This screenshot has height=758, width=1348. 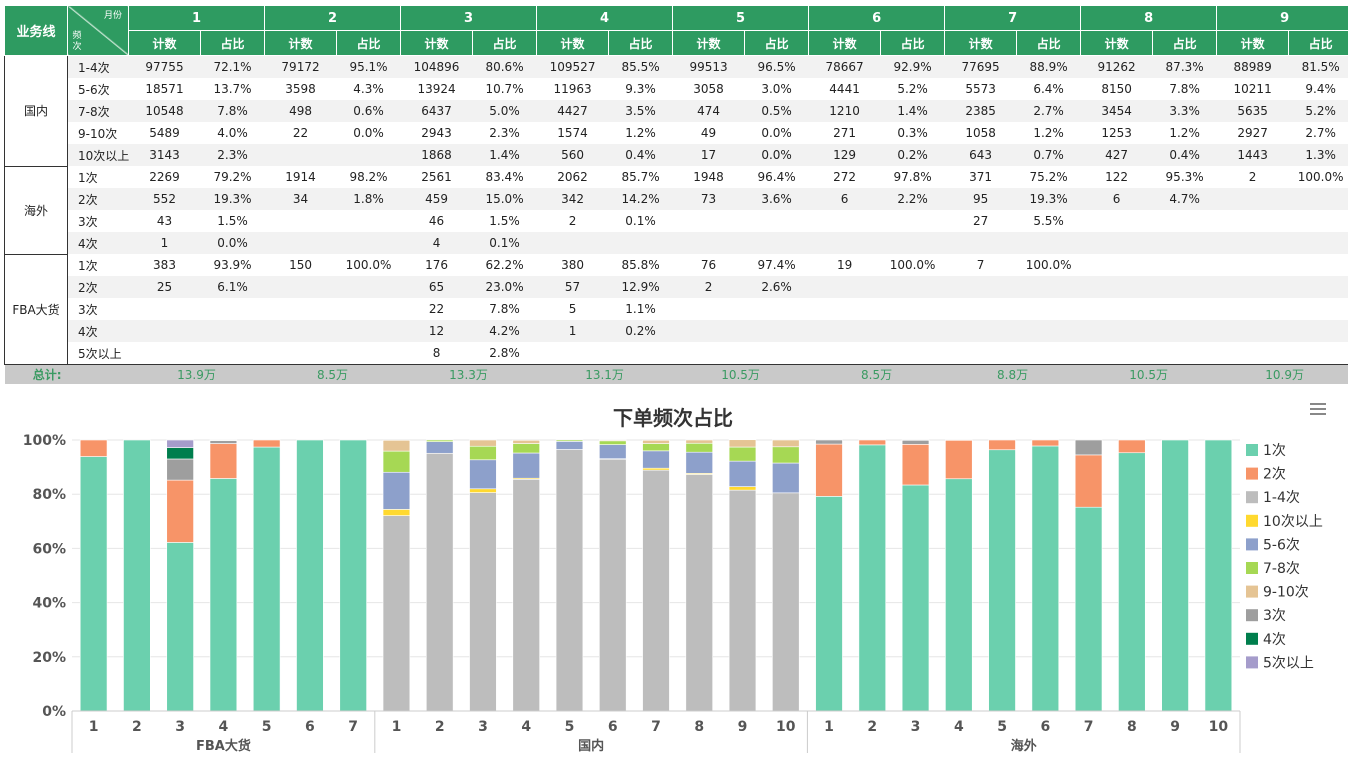 I want to click on percent-cell: 10.7%, so click(x=504, y=89).